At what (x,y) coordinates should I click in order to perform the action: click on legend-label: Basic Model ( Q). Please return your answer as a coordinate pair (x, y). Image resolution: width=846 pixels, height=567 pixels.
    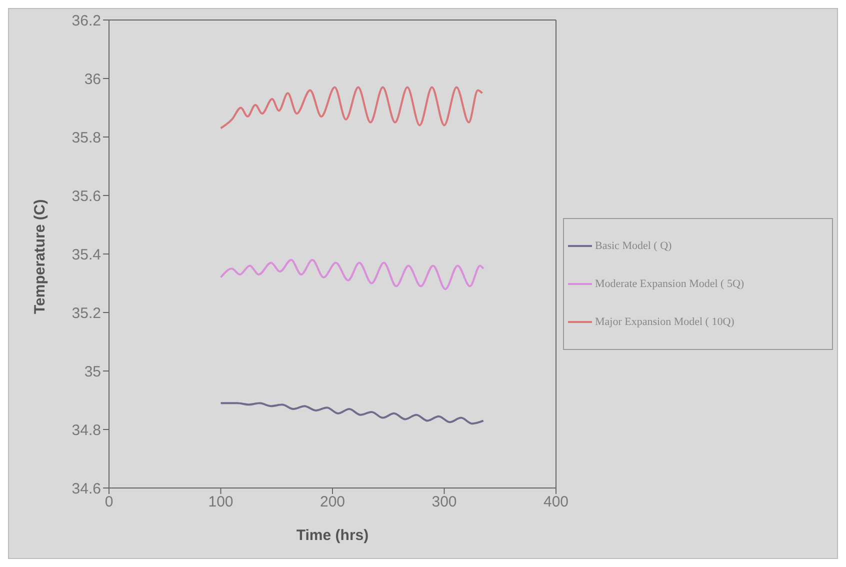
    Looking at the image, I should click on (633, 246).